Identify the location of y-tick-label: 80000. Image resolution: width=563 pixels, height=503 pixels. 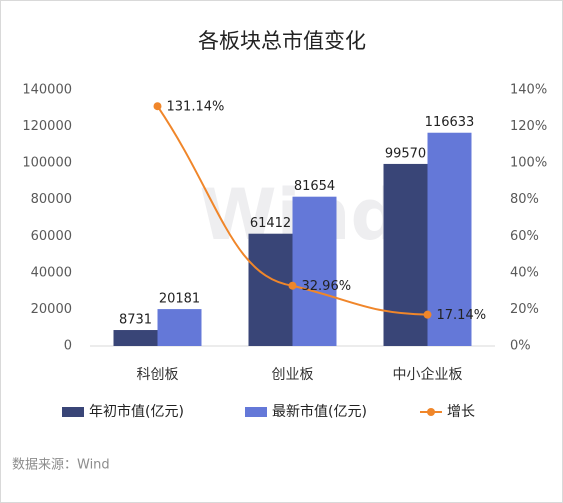
(51, 199).